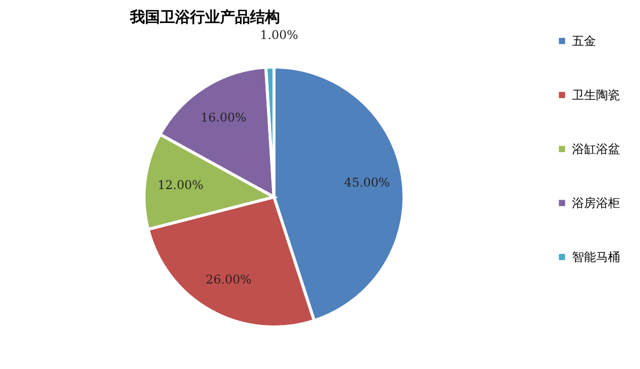 This screenshot has width=640, height=369. What do you see at coordinates (596, 203) in the screenshot?
I see `legend-label: 浴房浴柜` at bounding box center [596, 203].